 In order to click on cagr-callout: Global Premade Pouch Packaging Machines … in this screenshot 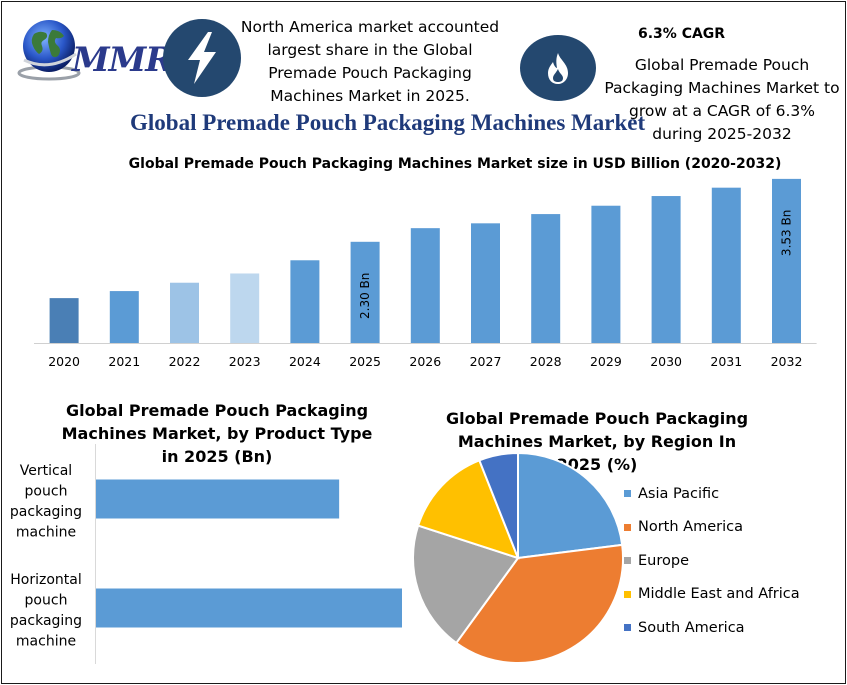, I will do `click(722, 99)`.